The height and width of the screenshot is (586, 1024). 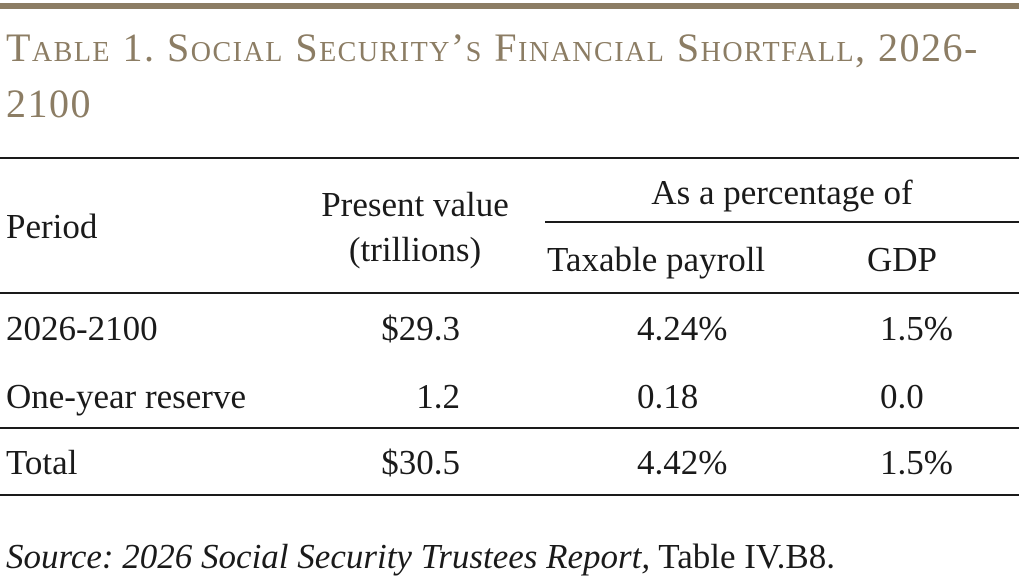 What do you see at coordinates (415, 249) in the screenshot?
I see `header-present-value-line2: (trillions)` at bounding box center [415, 249].